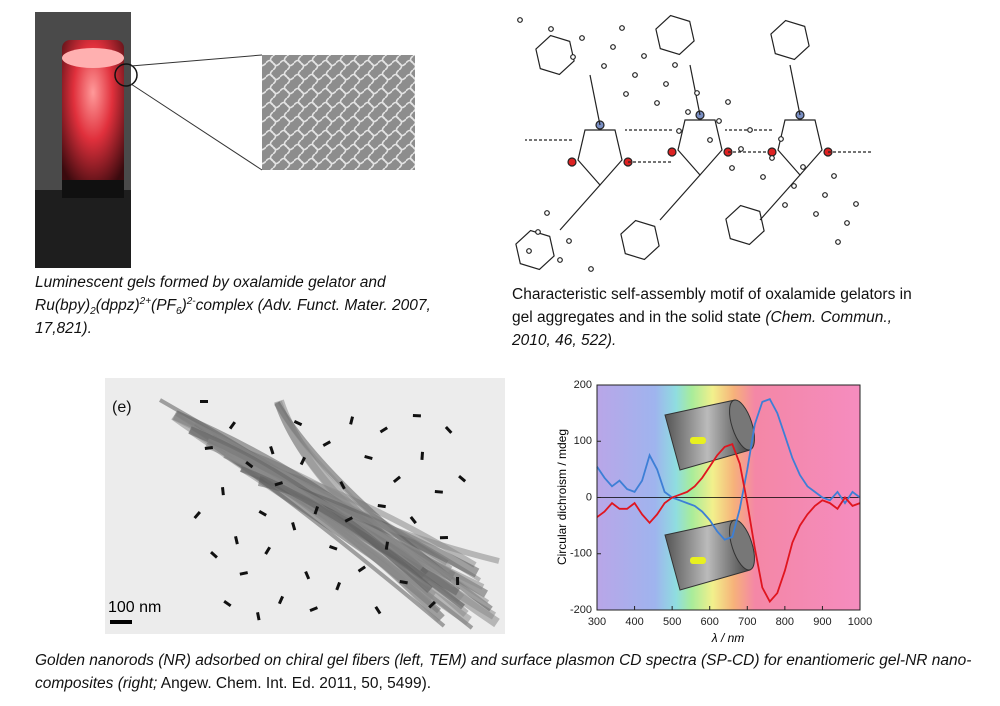 The width and height of the screenshot is (1000, 706). I want to click on x-axis-label: λ / nm, so click(728, 638).